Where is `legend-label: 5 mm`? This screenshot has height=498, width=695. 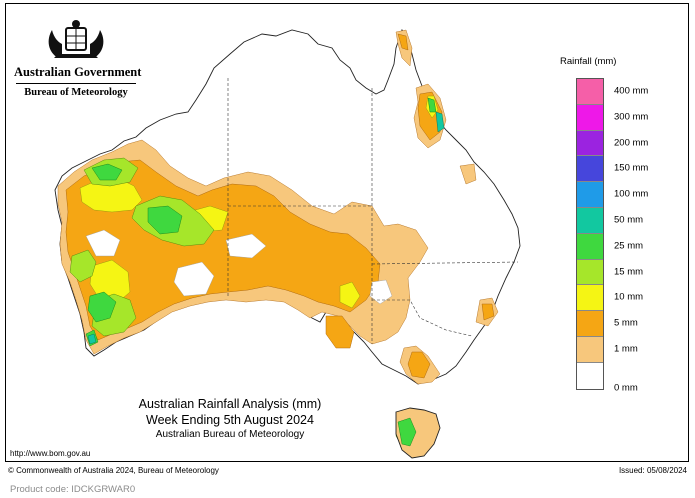
legend-label: 5 mm is located at coordinates (626, 323).